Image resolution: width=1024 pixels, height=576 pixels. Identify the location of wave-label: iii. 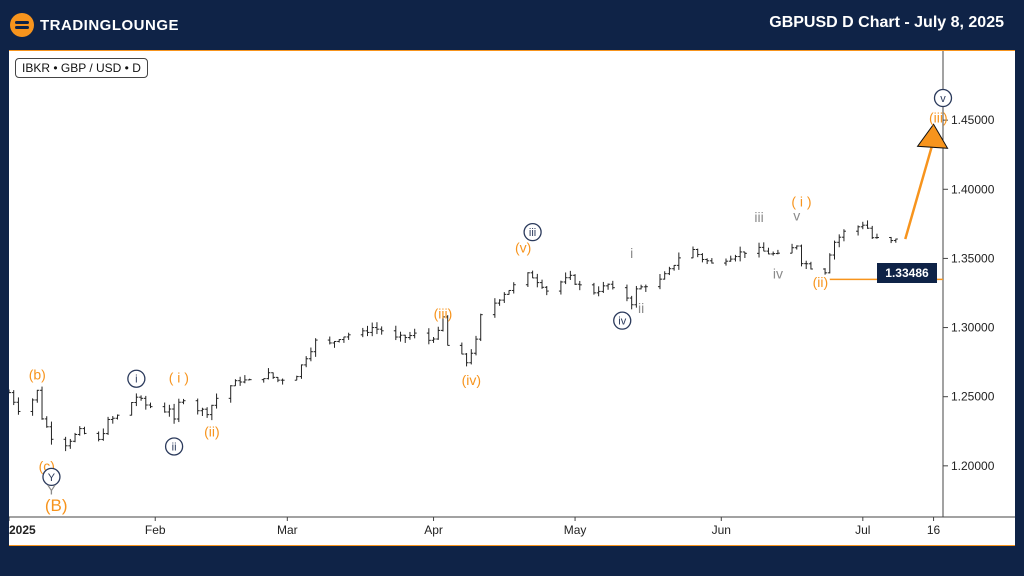
(758, 217).